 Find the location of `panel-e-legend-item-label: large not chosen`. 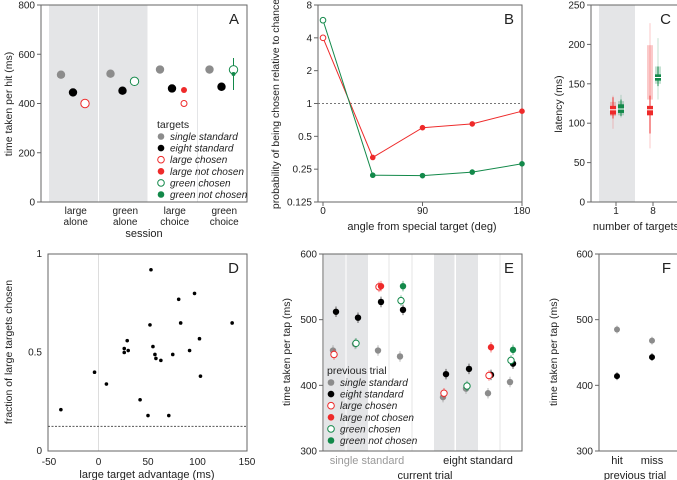

panel-e-legend-item-label: large not chosen is located at coordinates (377, 418).